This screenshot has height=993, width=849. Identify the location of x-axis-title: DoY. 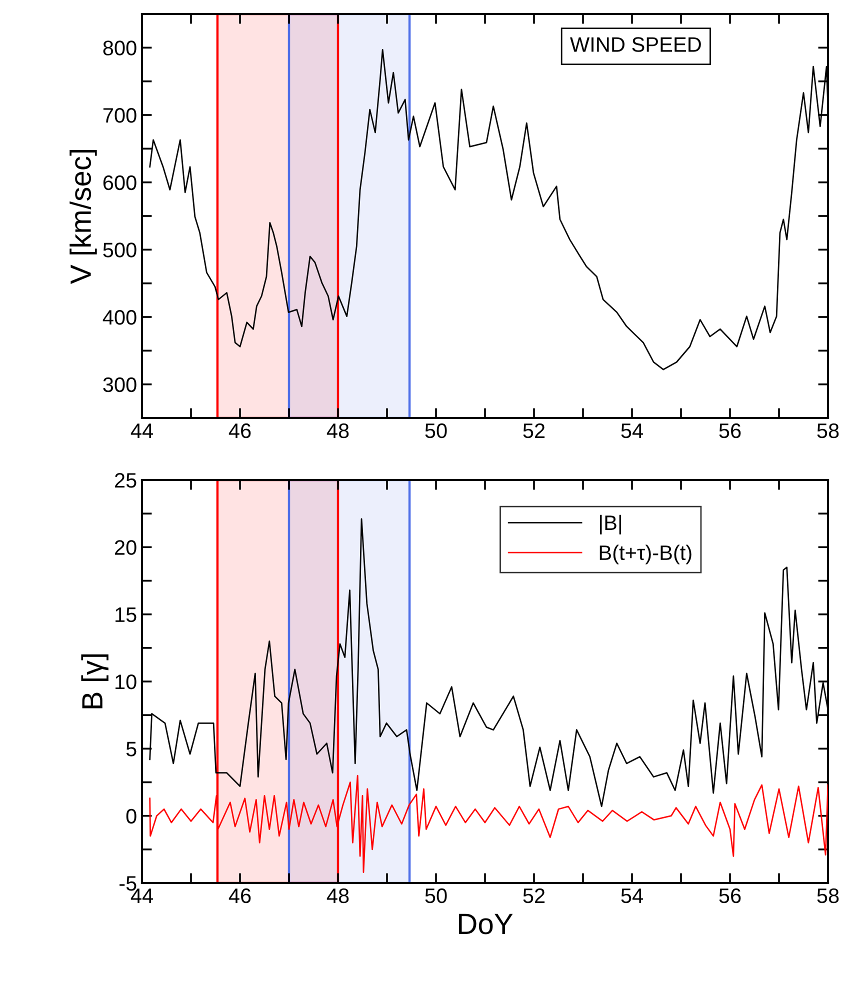
(486, 924).